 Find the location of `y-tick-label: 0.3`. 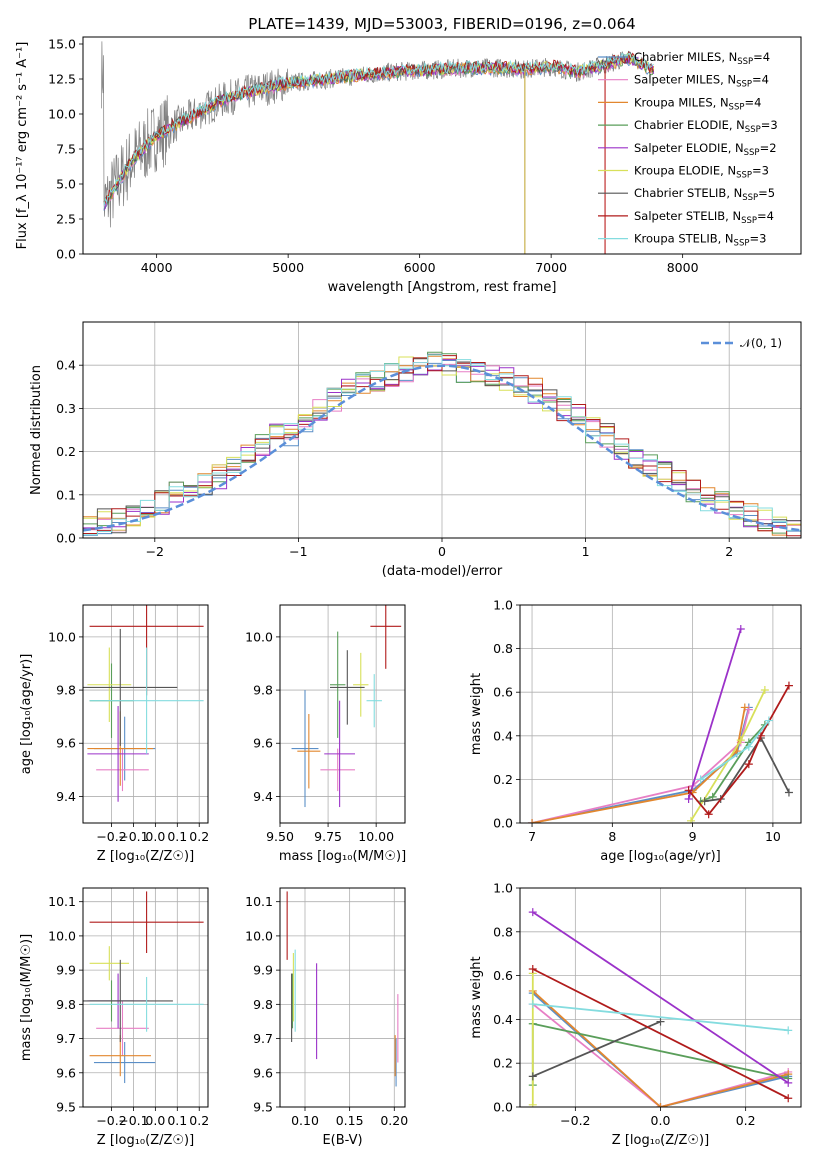

y-tick-label: 0.3 is located at coordinates (66, 408).